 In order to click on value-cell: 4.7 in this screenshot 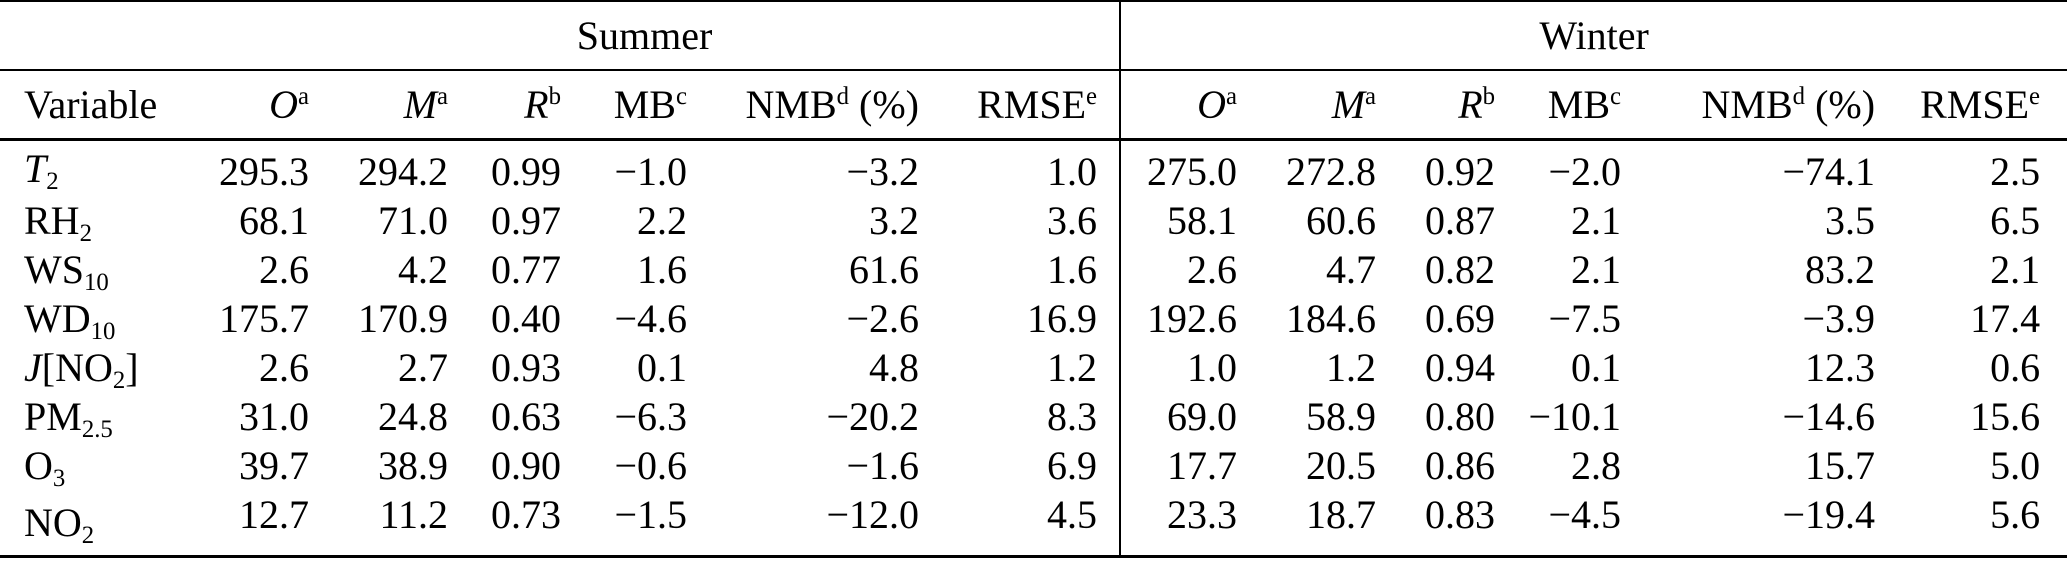, I will do `click(1351, 269)`.